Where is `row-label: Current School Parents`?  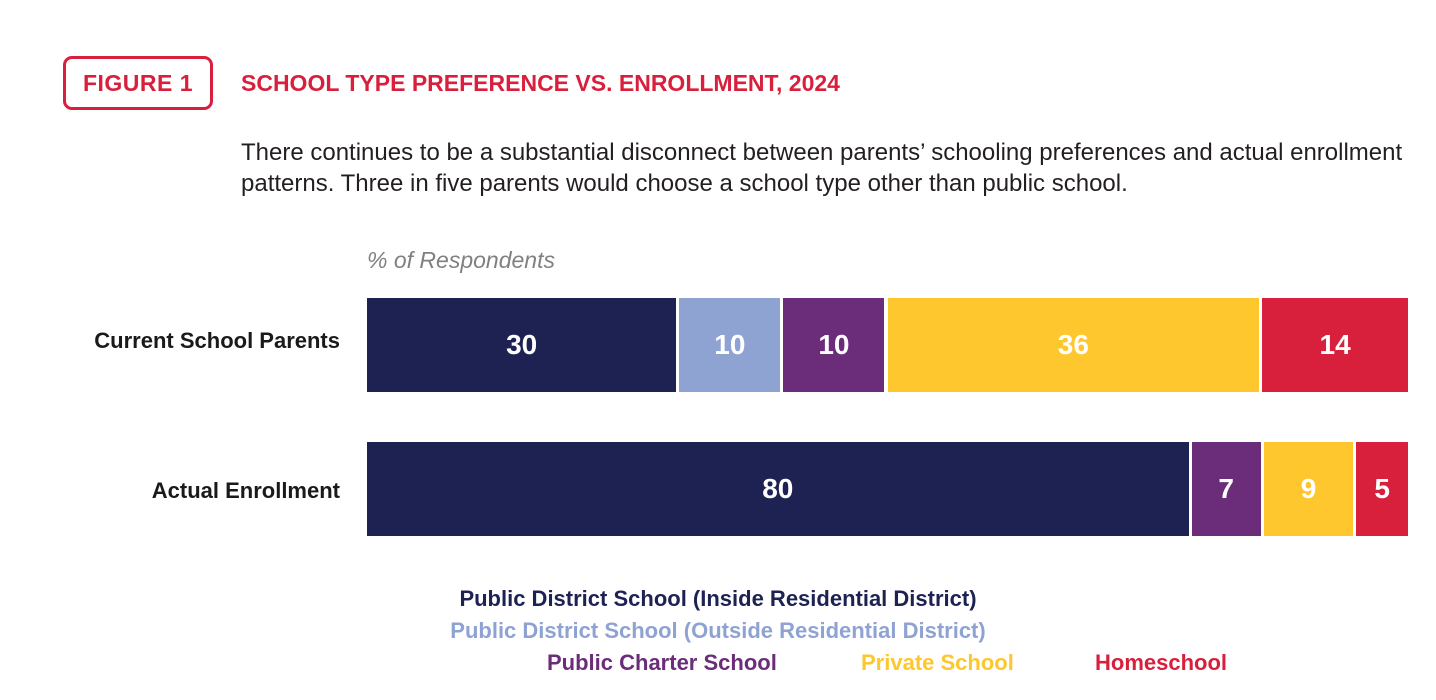 row-label: Current School Parents is located at coordinates (217, 340).